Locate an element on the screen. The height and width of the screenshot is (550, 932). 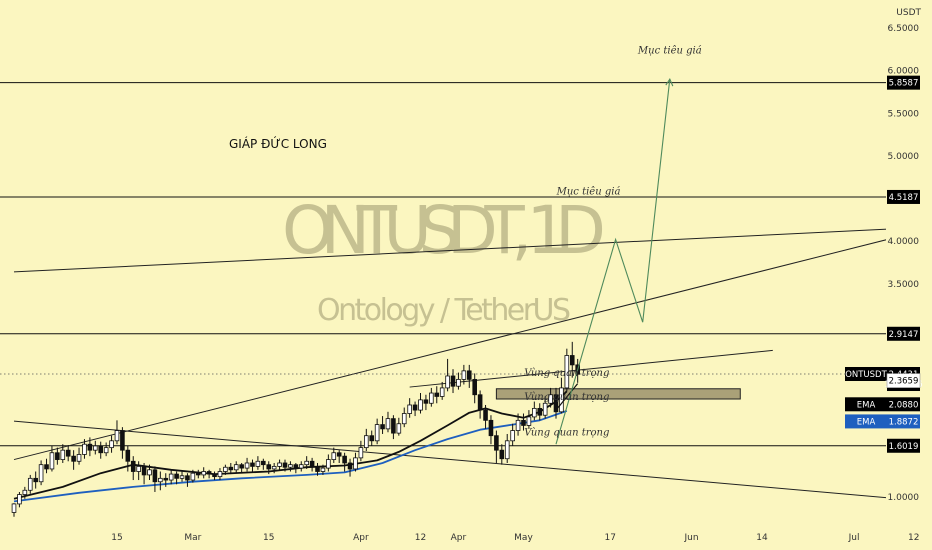
level-tag is located at coordinates (903, 333).